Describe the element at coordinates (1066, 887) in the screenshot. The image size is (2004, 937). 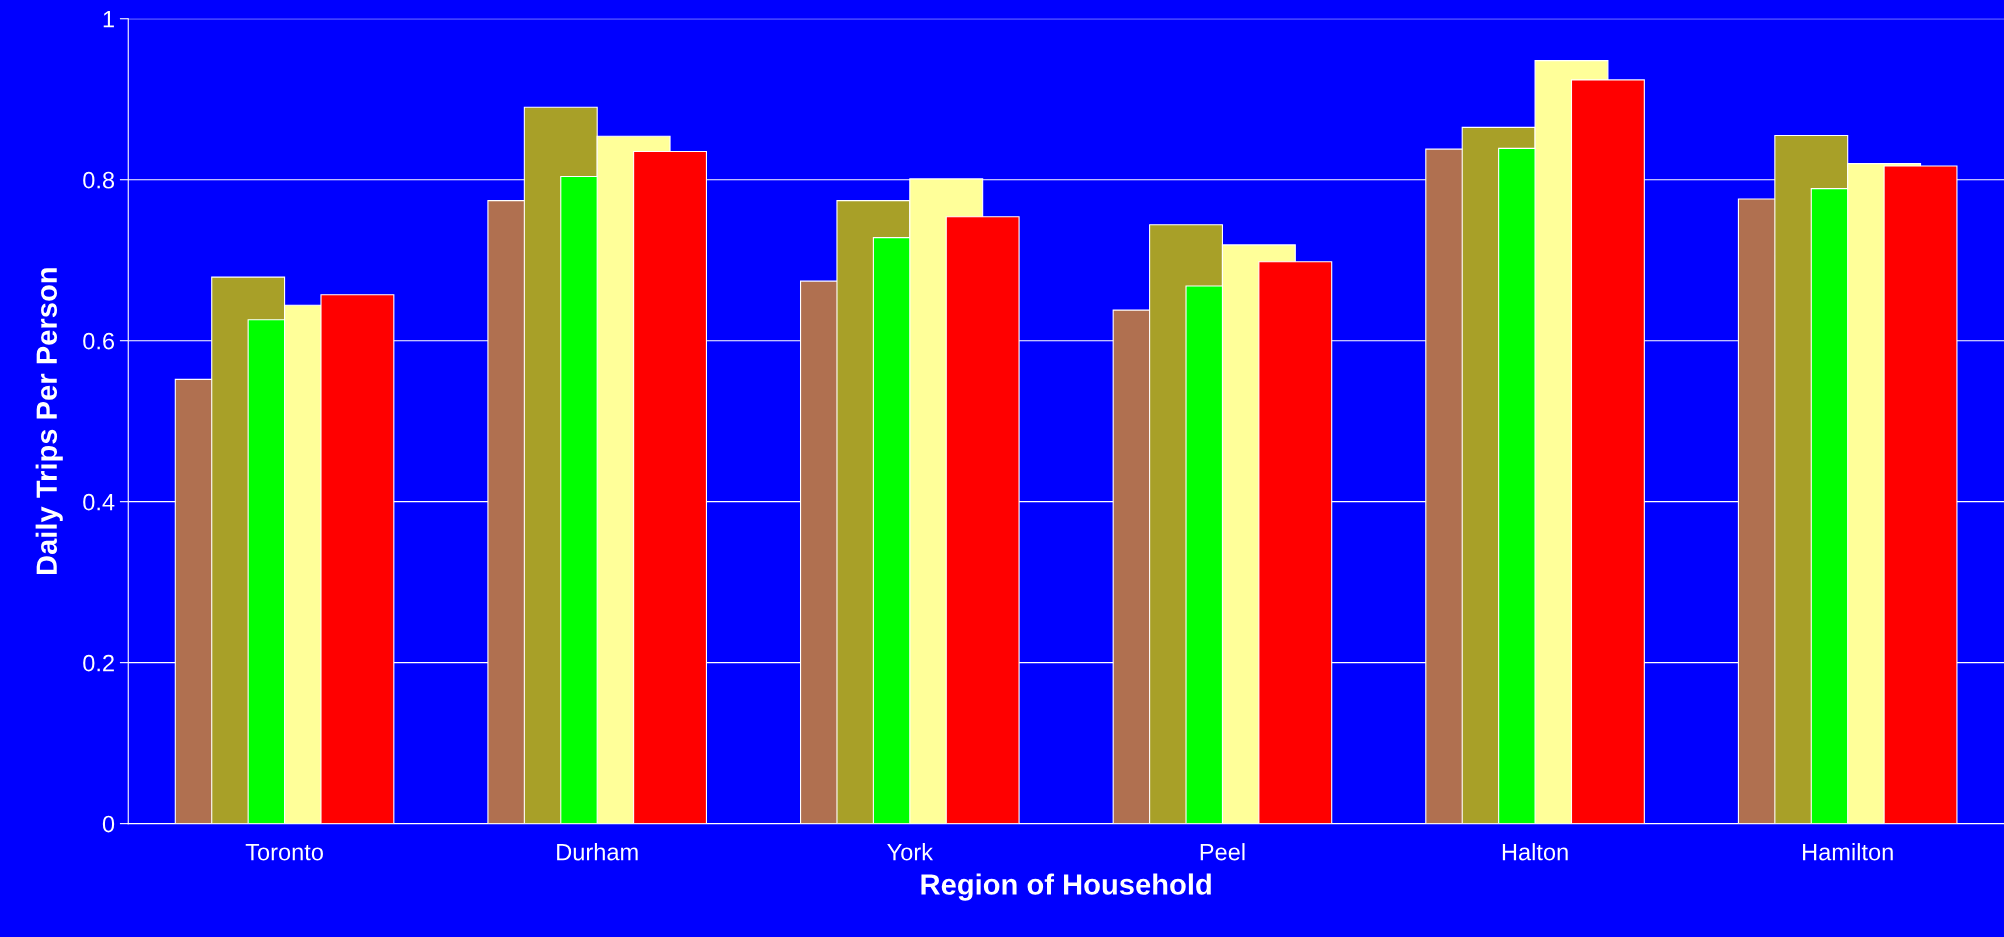
I see `x-axis-title: Region of Household` at that location.